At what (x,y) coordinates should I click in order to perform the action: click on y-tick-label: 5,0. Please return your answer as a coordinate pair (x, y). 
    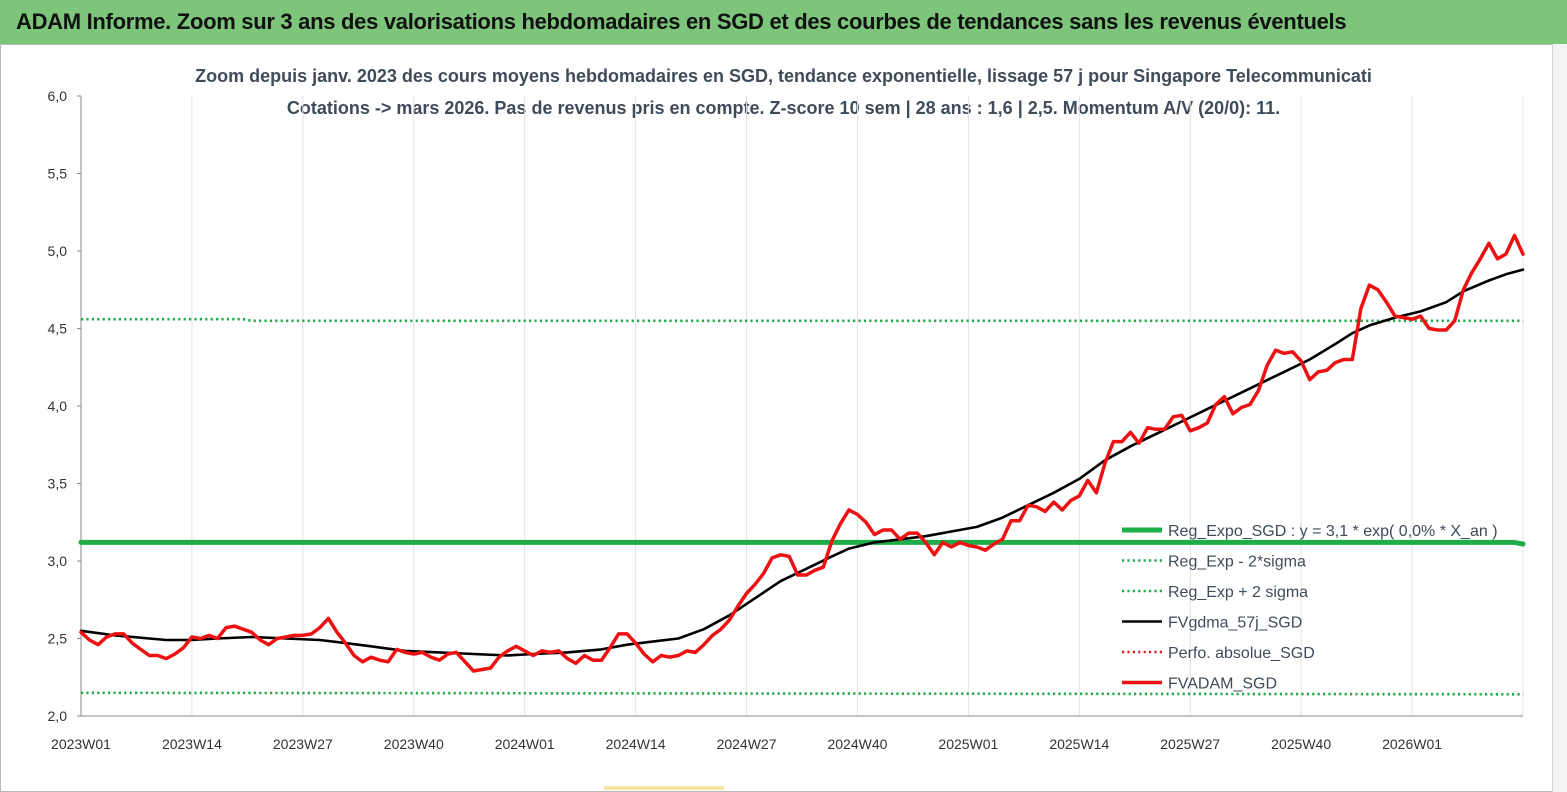
    Looking at the image, I should click on (58, 251).